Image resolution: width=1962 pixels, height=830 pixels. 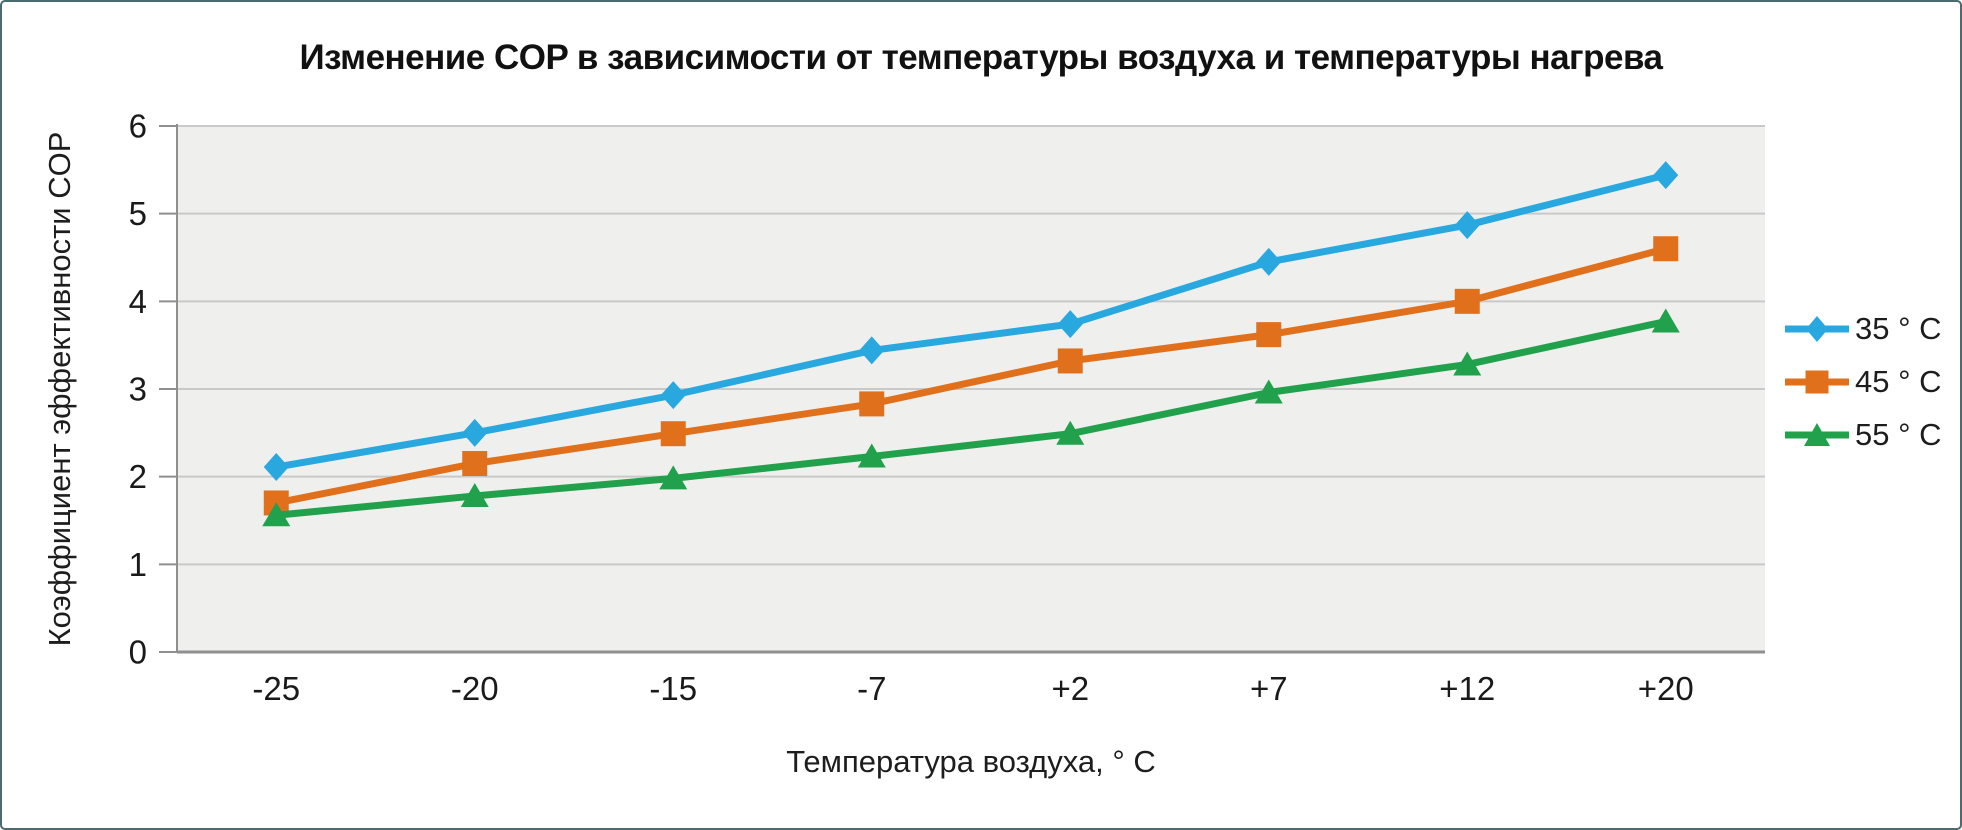 I want to click on x-tick-label: -15, so click(x=673, y=688).